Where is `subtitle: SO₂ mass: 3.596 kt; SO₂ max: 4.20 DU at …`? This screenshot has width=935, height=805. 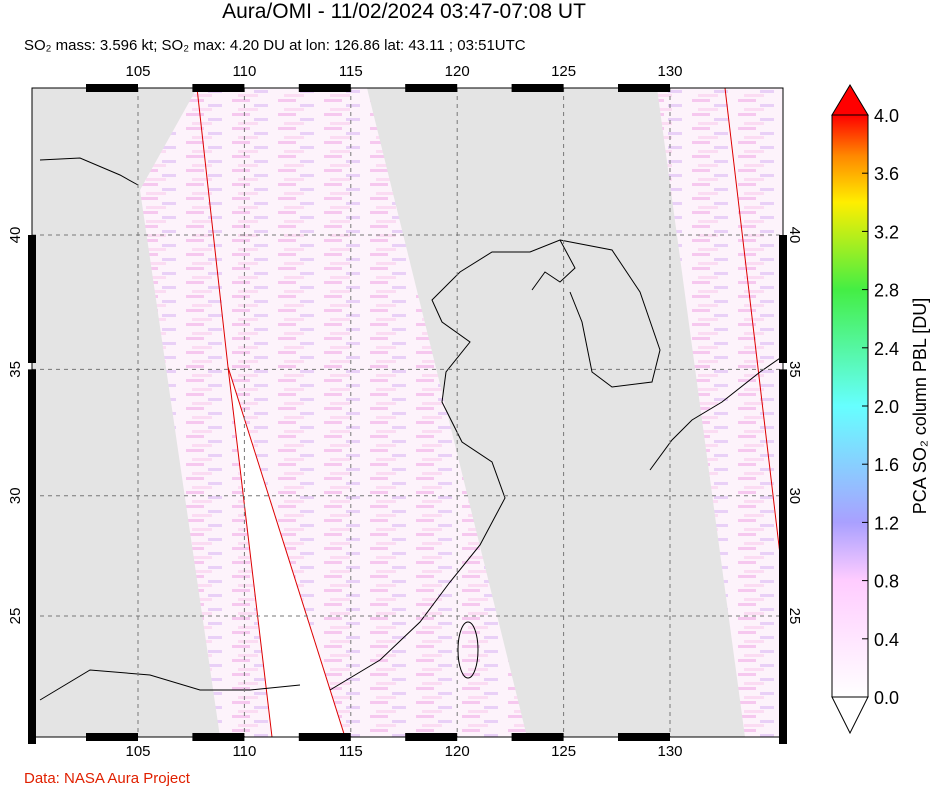 subtitle: SO₂ mass: 3.596 kt; SO₂ max: 4.20 DU at … is located at coordinates (275, 45).